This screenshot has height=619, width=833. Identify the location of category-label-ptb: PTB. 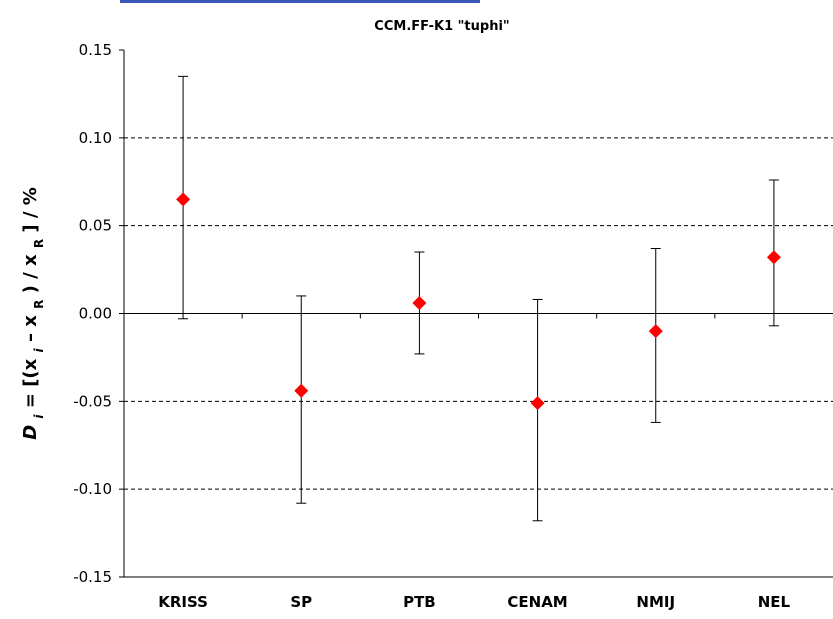
(419, 602).